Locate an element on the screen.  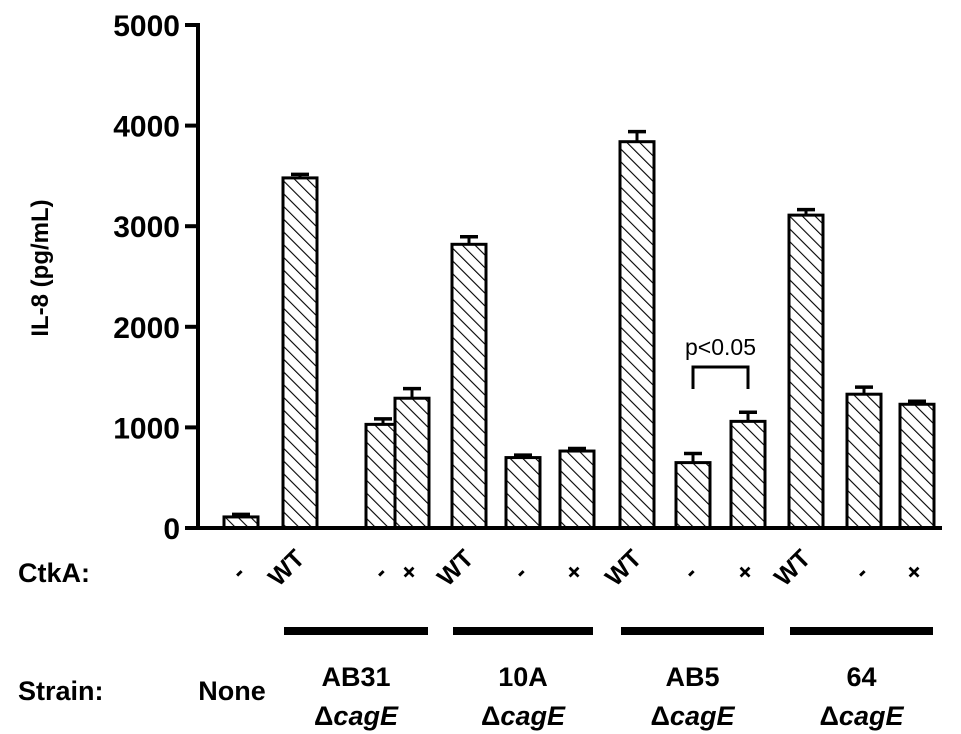
significance-annotation: p<0.05 is located at coordinates (720, 362).